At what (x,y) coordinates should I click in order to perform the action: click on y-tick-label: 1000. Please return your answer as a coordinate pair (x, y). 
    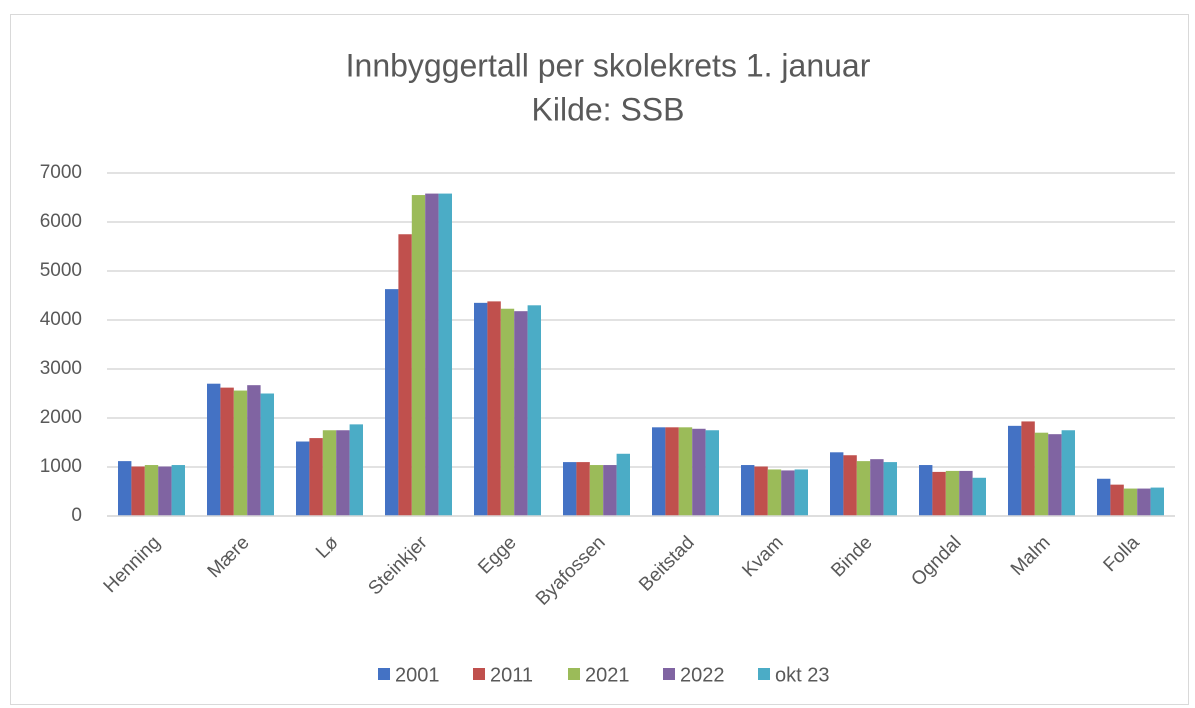
    Looking at the image, I should click on (61, 466).